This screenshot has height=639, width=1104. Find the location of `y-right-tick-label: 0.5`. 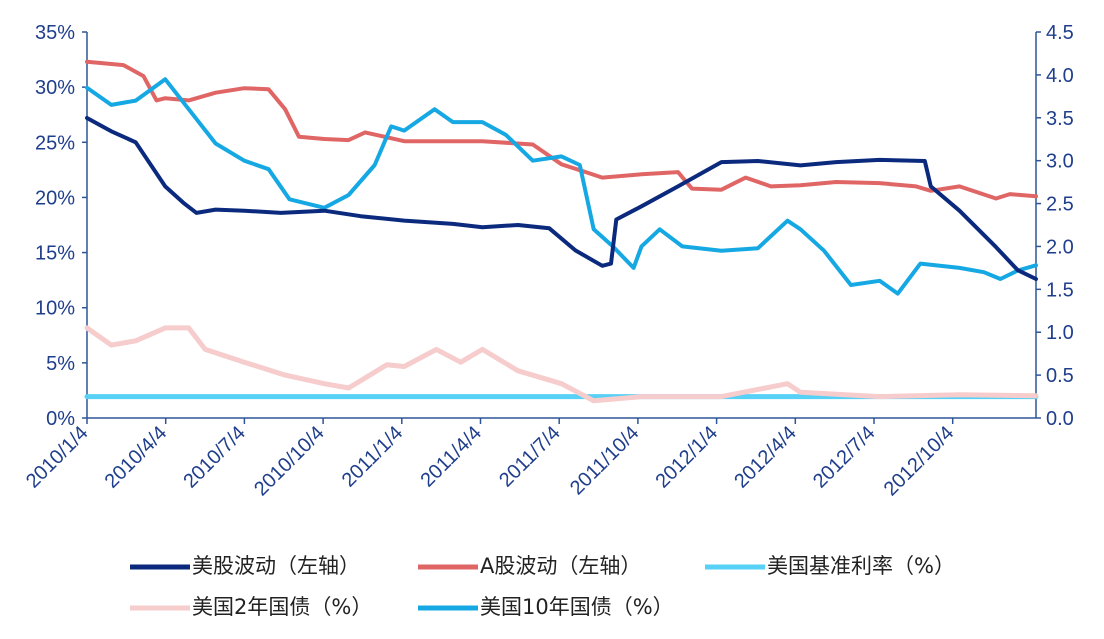

y-right-tick-label: 0.5 is located at coordinates (1060, 376).